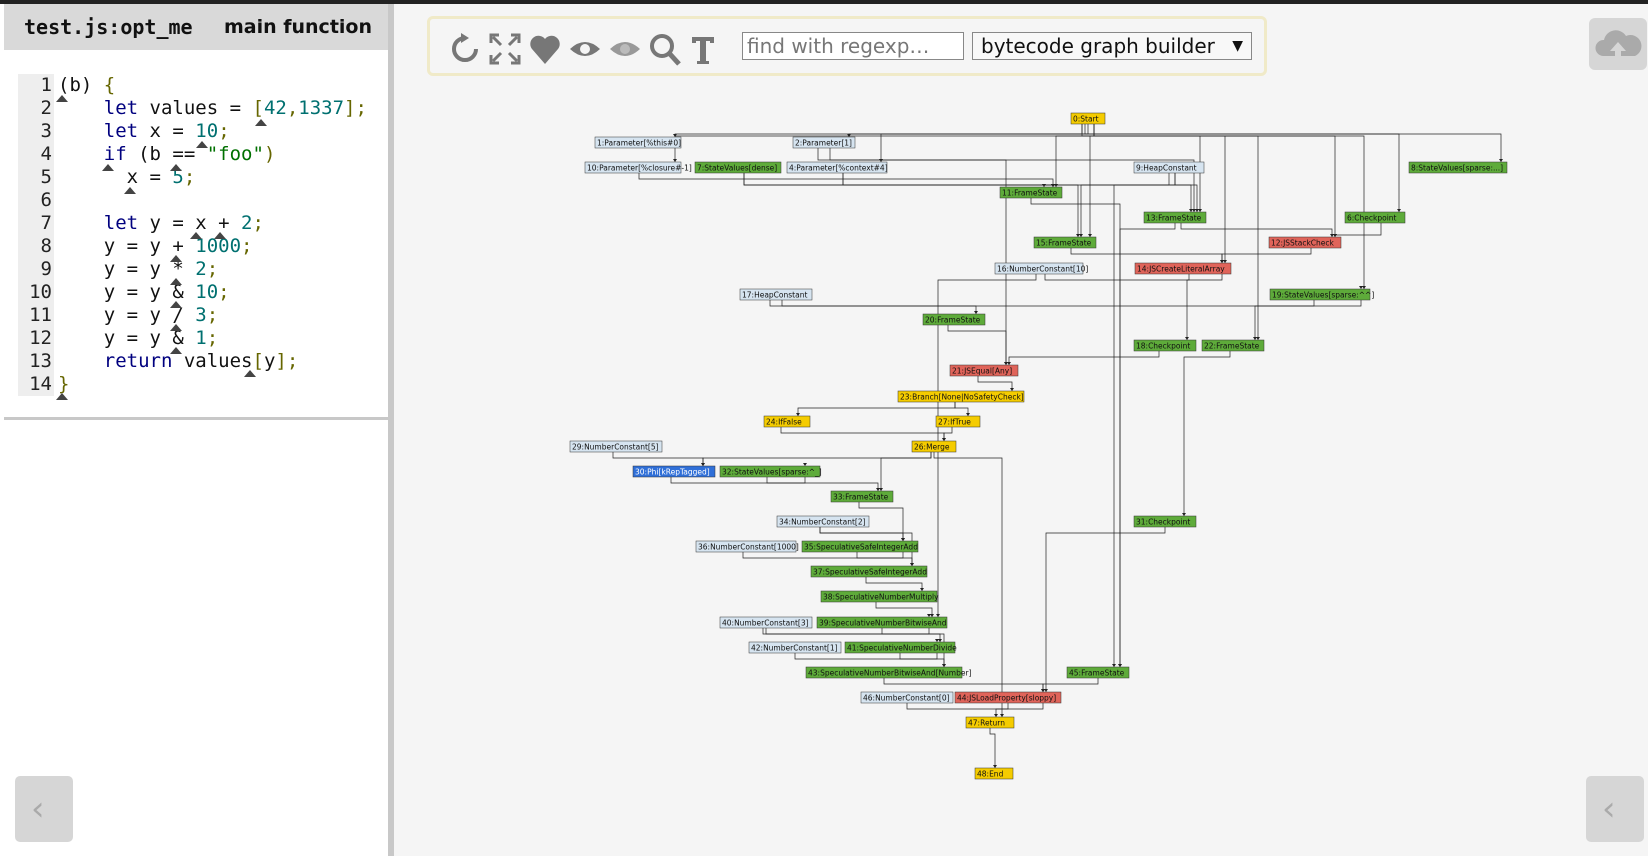  I want to click on graph-node: 37:SpeculativeSafeIntegerAdd, so click(869, 571).